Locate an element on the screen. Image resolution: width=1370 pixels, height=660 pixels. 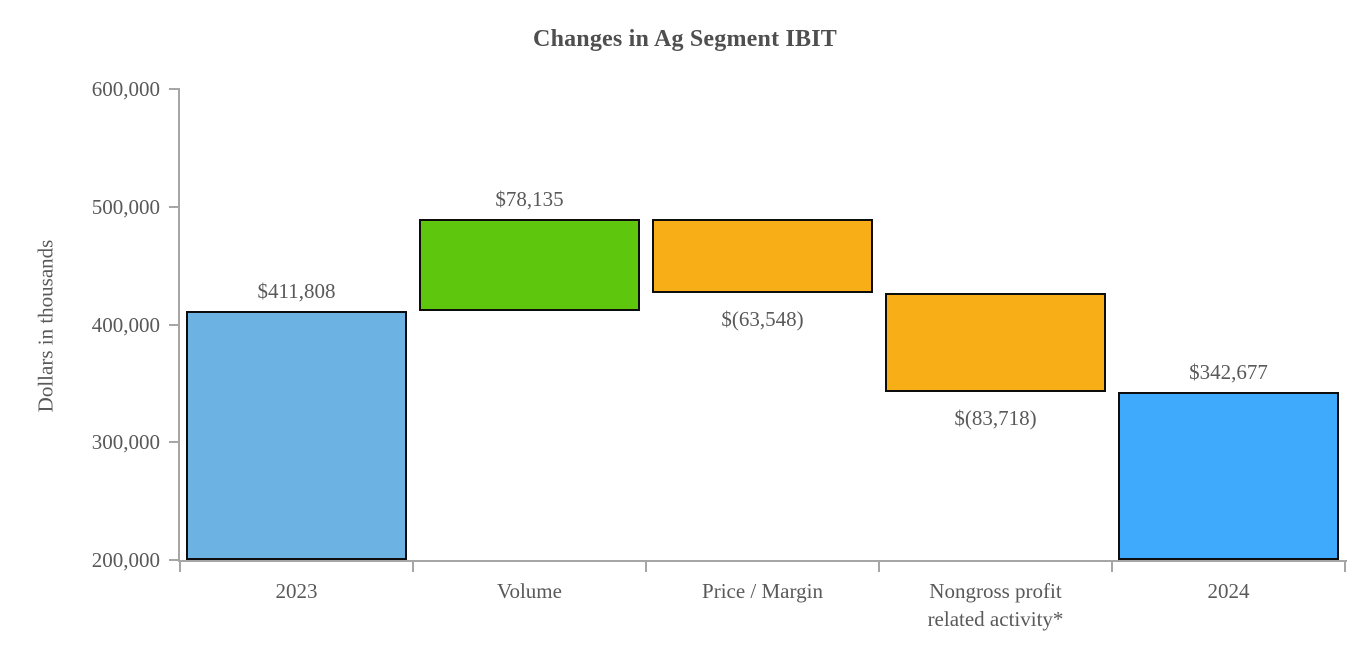
y-axis-line is located at coordinates (179, 325).